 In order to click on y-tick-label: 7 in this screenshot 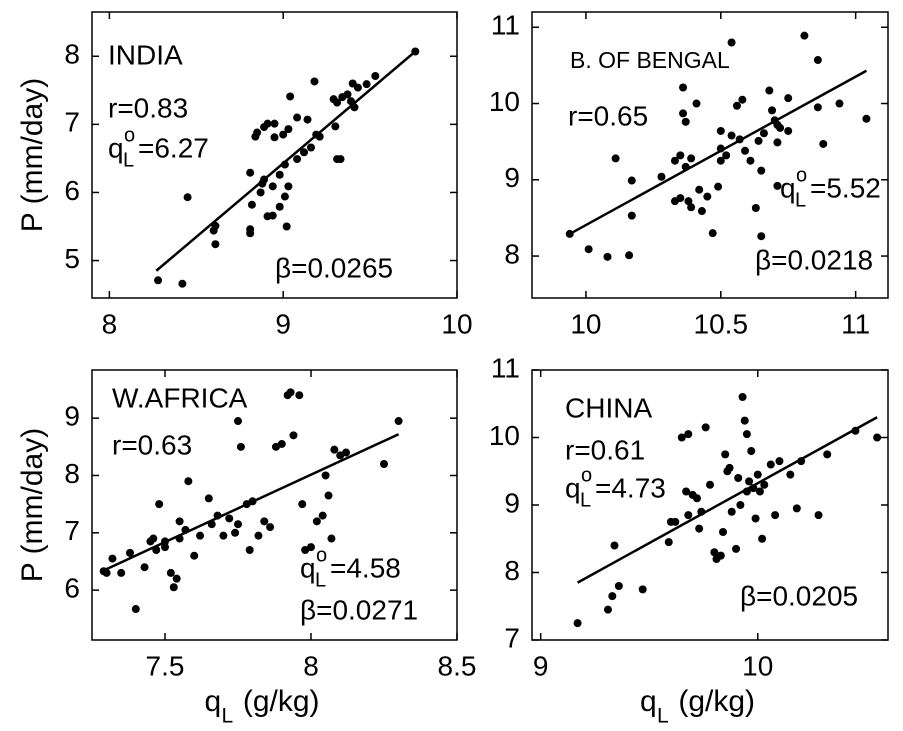, I will do `click(72, 530)`.